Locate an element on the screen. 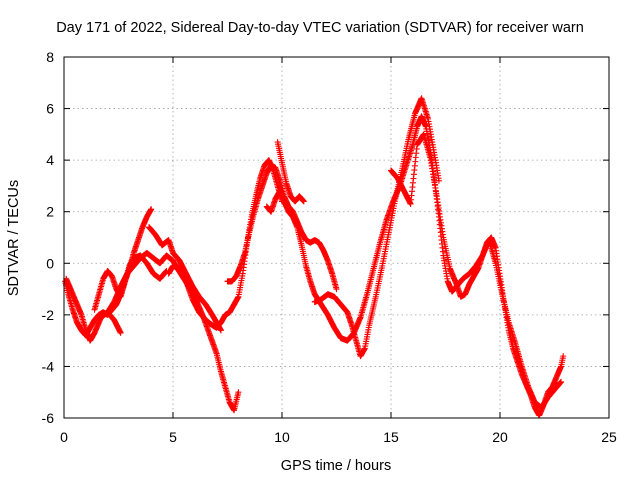 The width and height of the screenshot is (640, 480). y-tick-label: 2 is located at coordinates (50, 212).